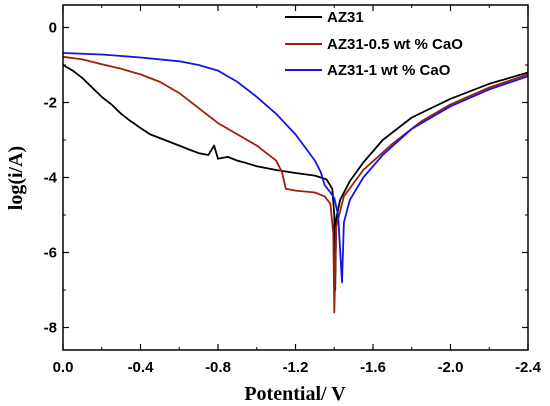  What do you see at coordinates (296, 367) in the screenshot?
I see `x-tick-label: -1.2` at bounding box center [296, 367].